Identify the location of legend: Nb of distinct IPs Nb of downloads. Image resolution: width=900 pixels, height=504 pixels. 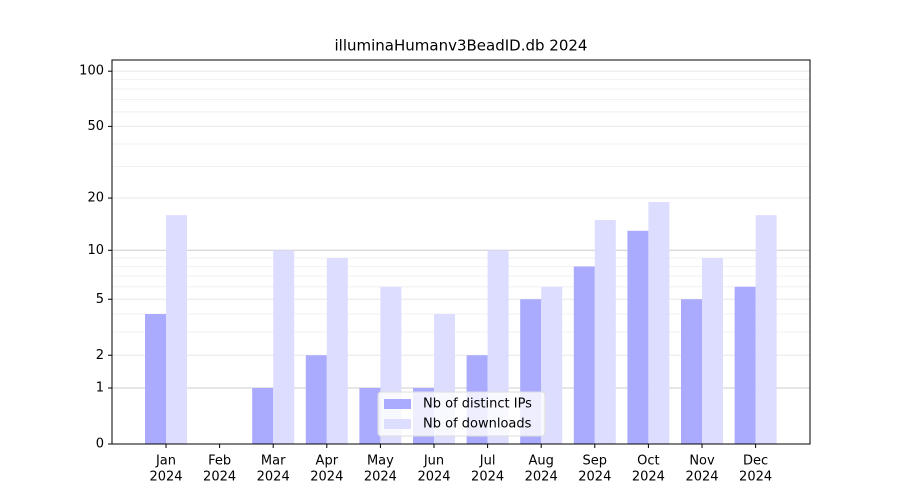
(461, 414).